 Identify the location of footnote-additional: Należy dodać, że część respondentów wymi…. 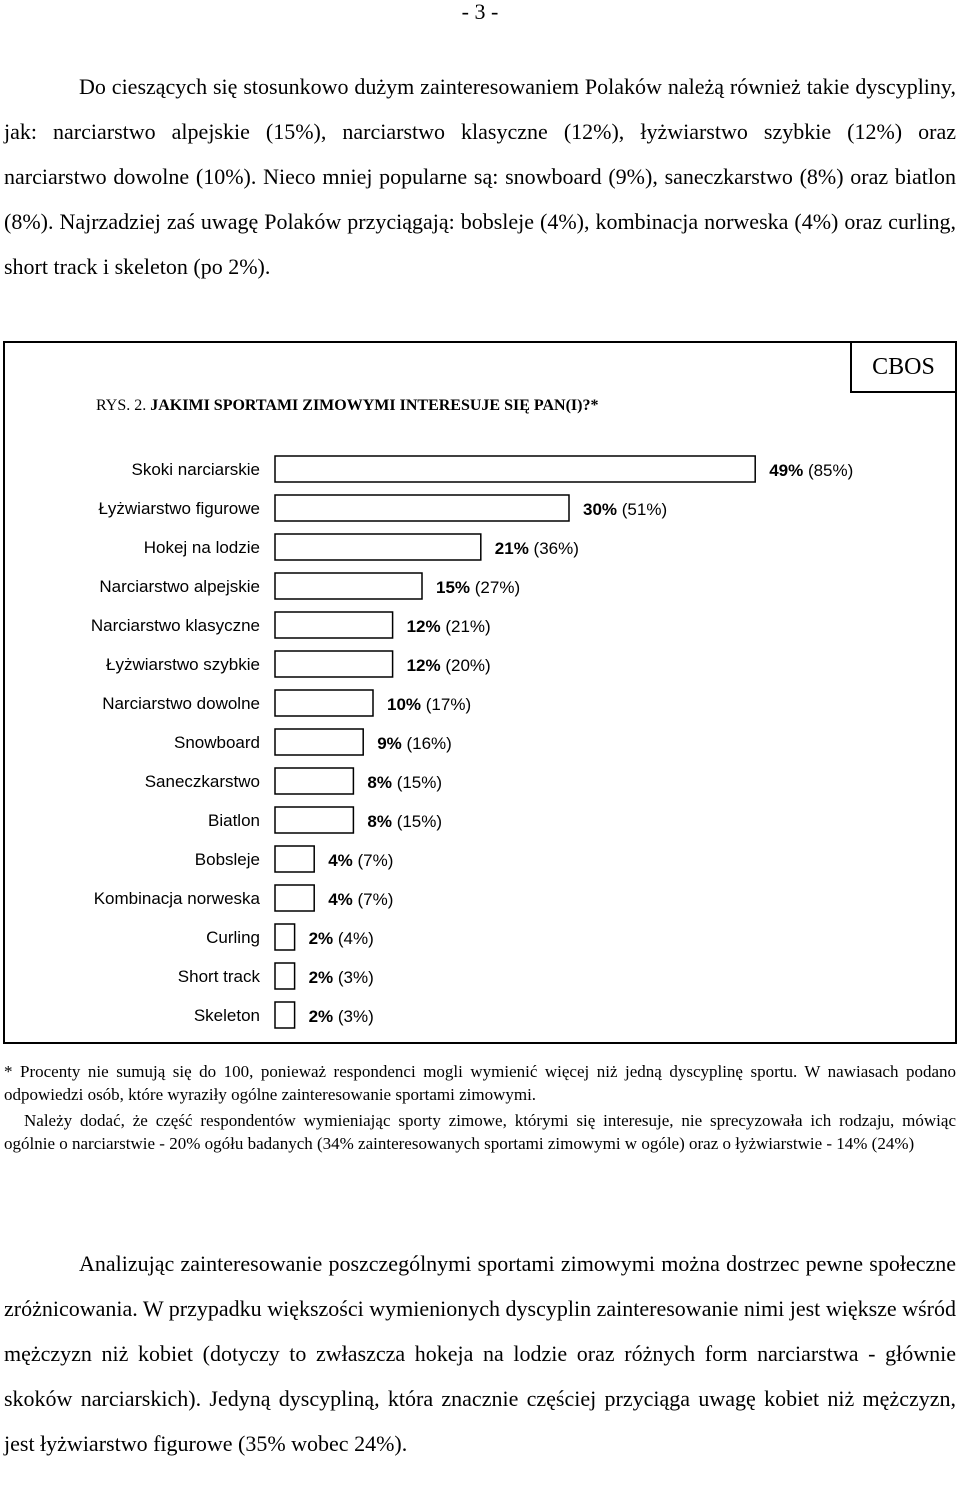
(480, 1132).